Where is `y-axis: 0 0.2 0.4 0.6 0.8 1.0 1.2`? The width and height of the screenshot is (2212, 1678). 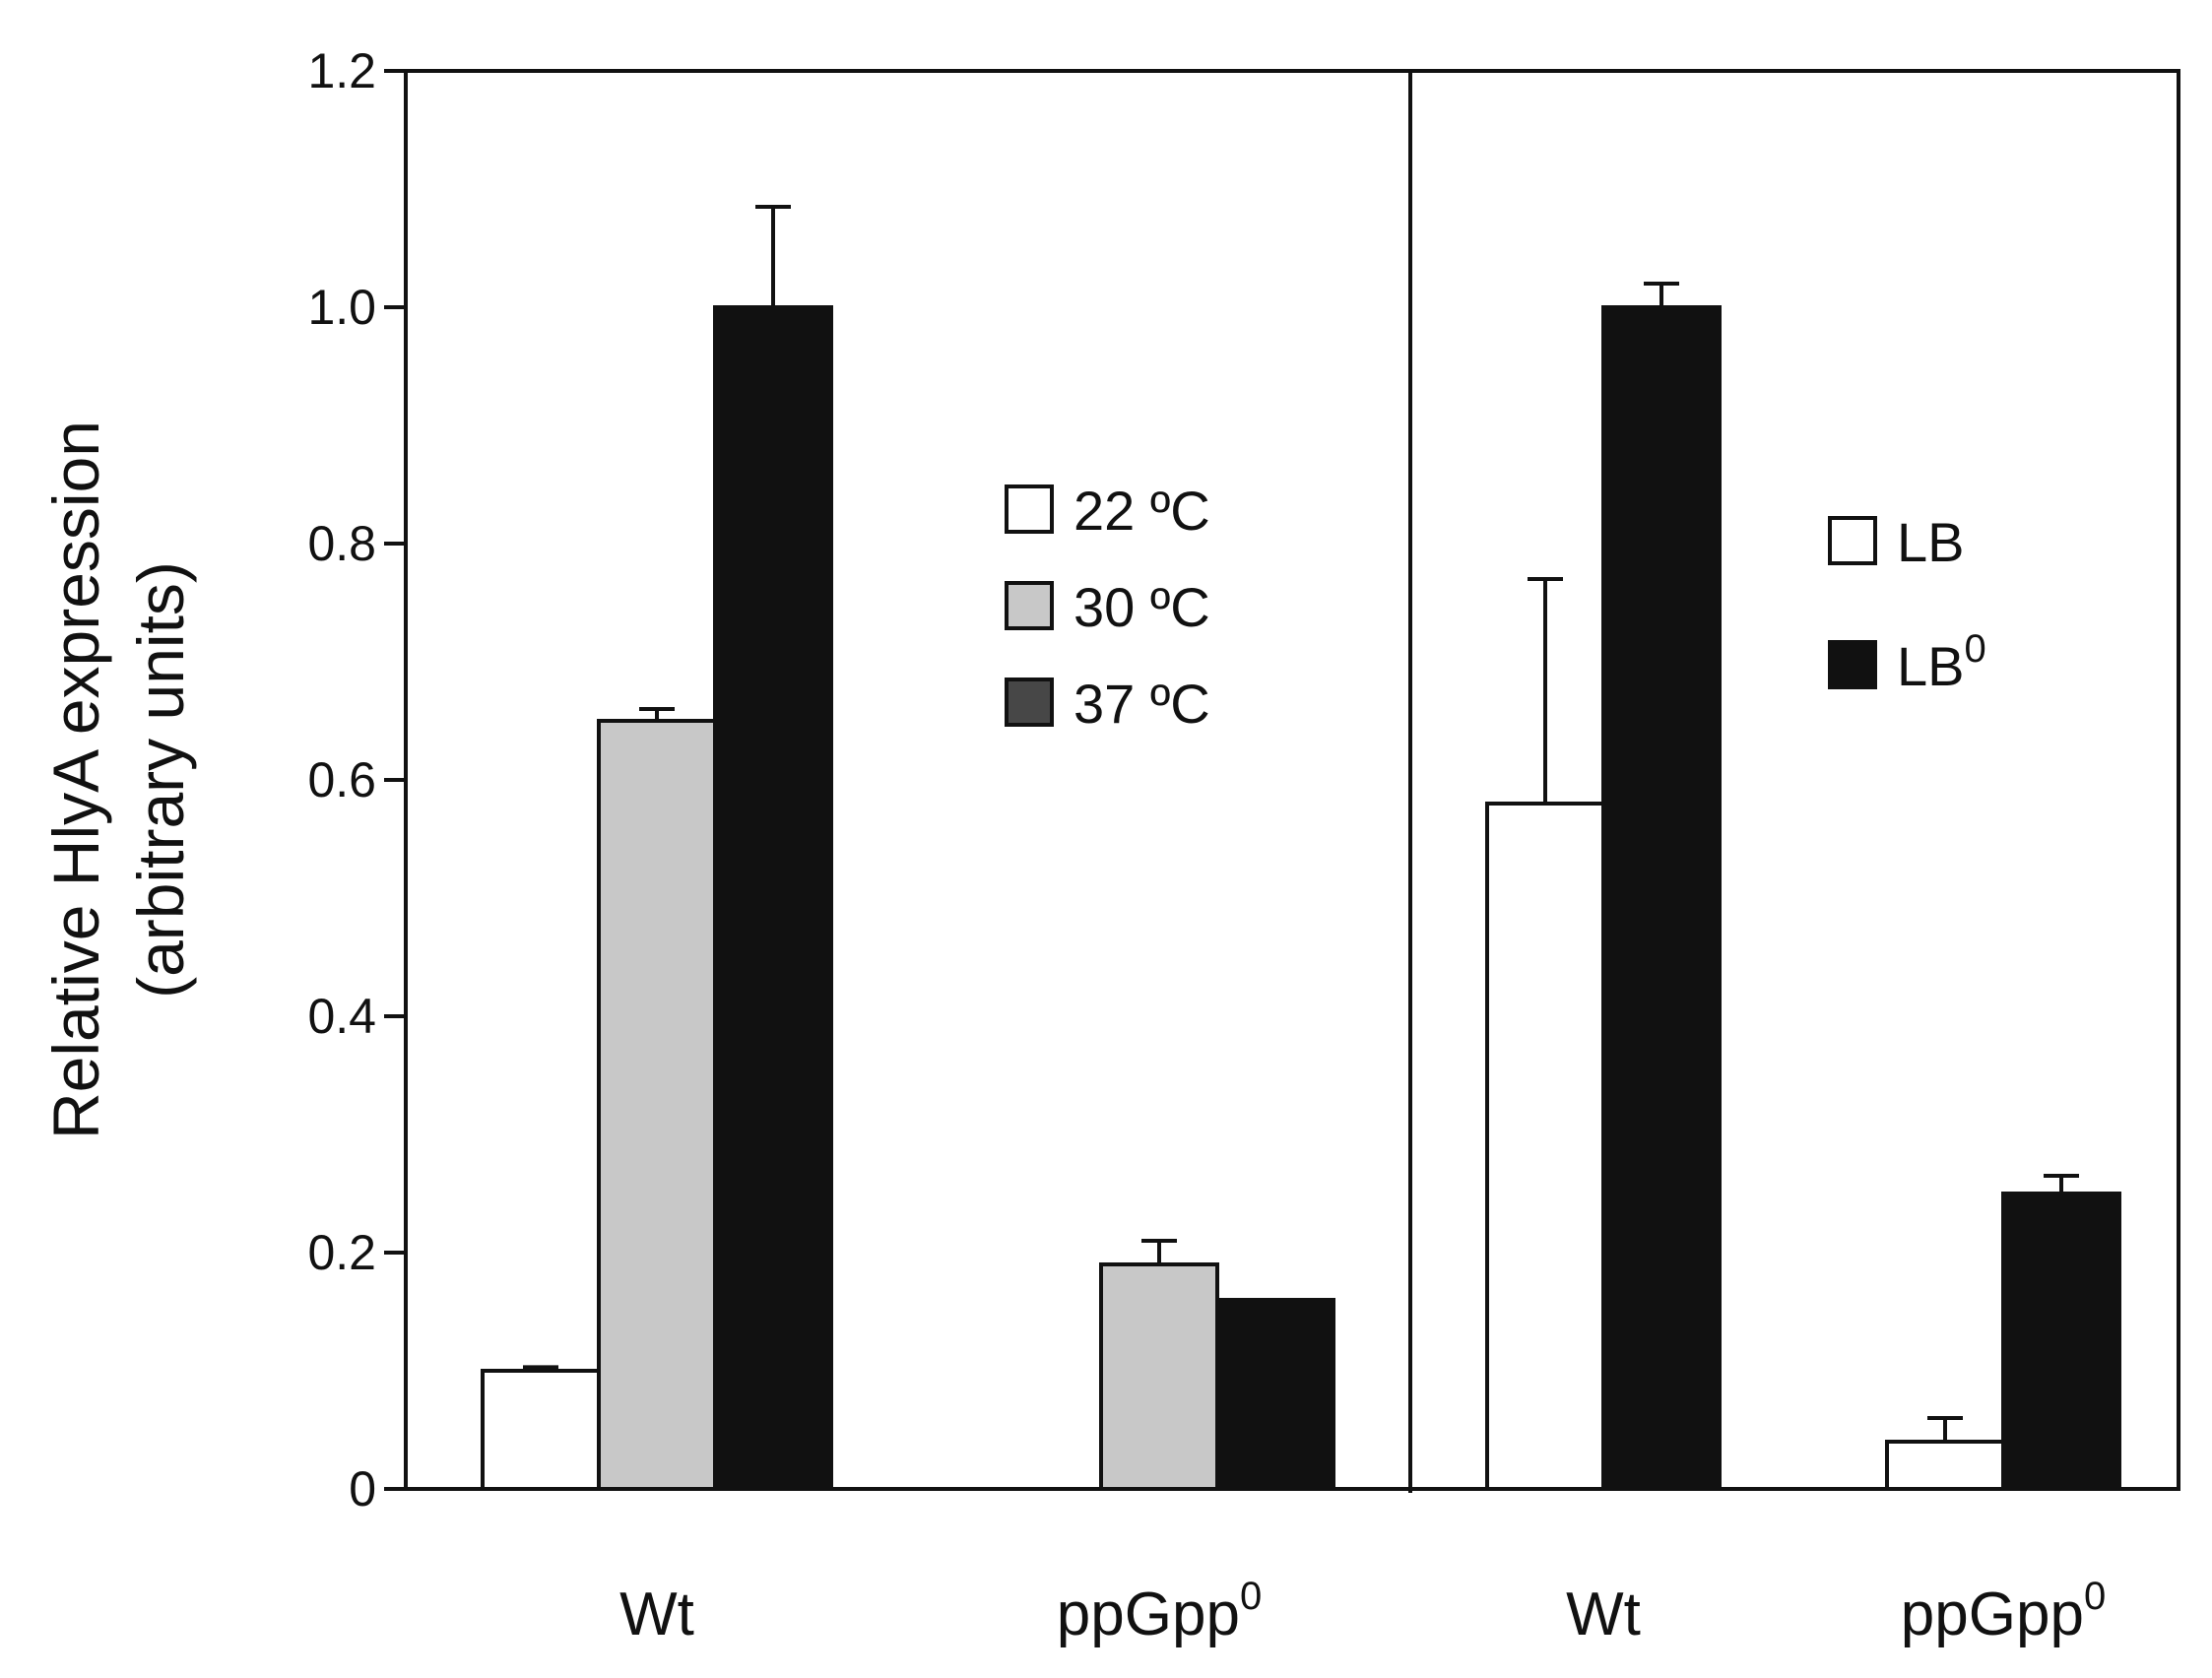
y-axis: 0 0.2 0.4 0.6 0.8 1.0 1.2 is located at coordinates (356, 780).